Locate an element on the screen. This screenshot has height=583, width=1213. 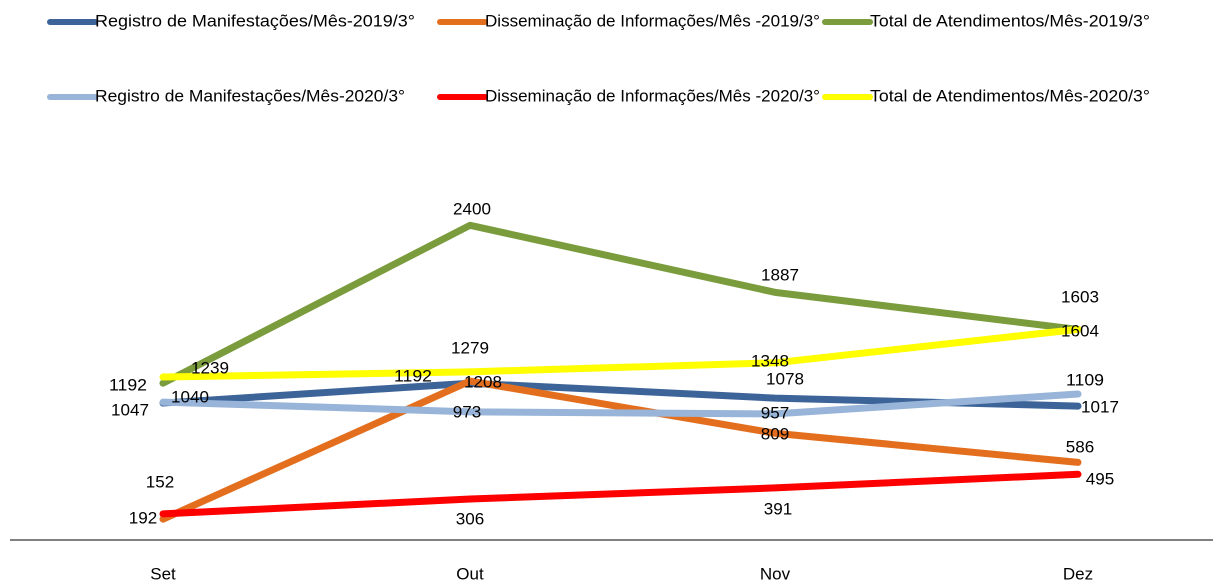
data-label: 1887 is located at coordinates (780, 274).